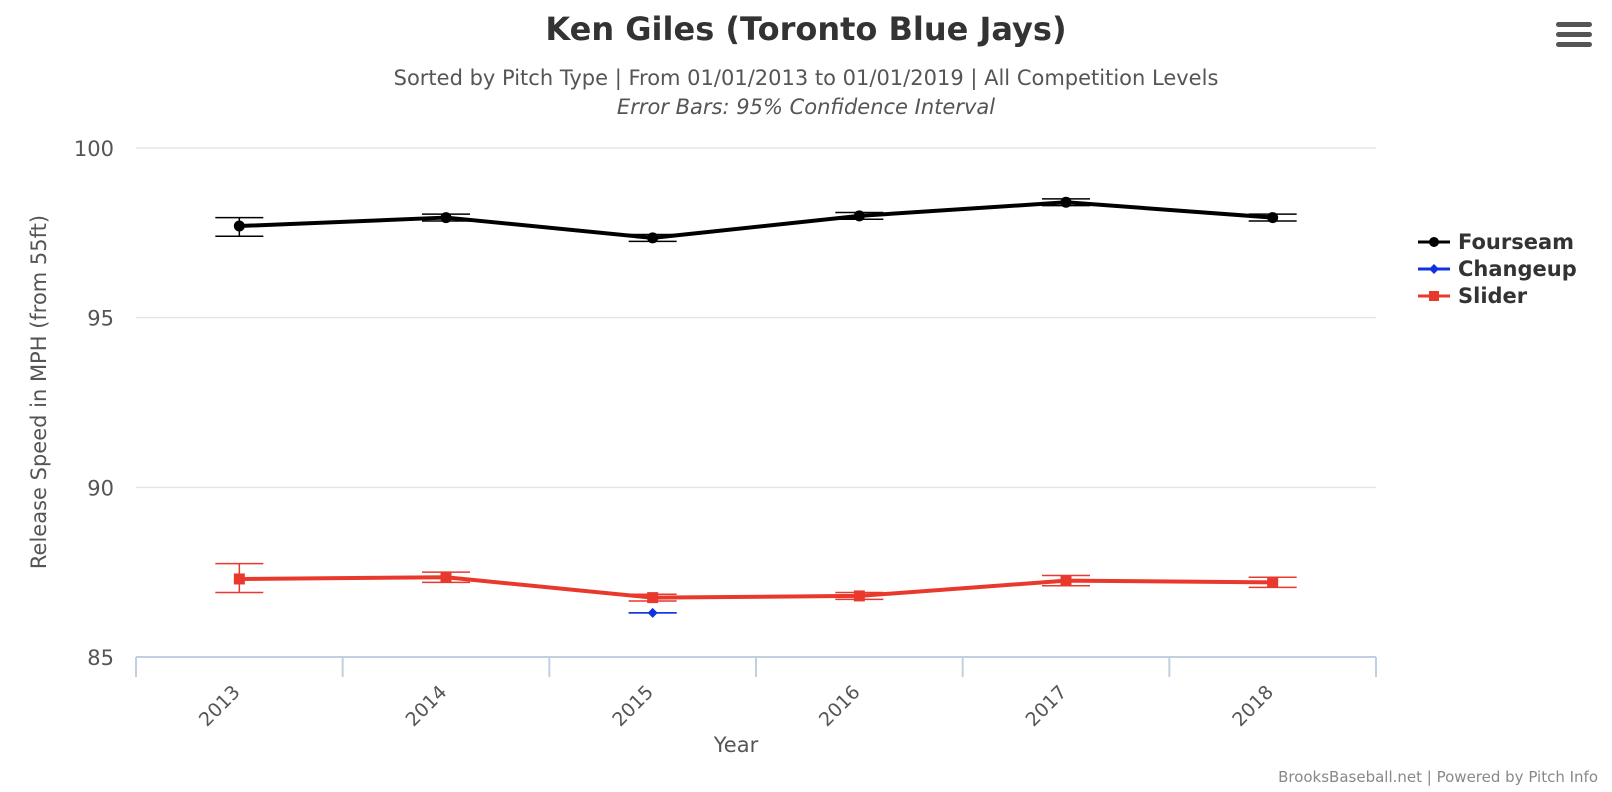  What do you see at coordinates (756, 693) in the screenshot?
I see `x-axis: 2013 2014 2015 2016 2017 2018` at bounding box center [756, 693].